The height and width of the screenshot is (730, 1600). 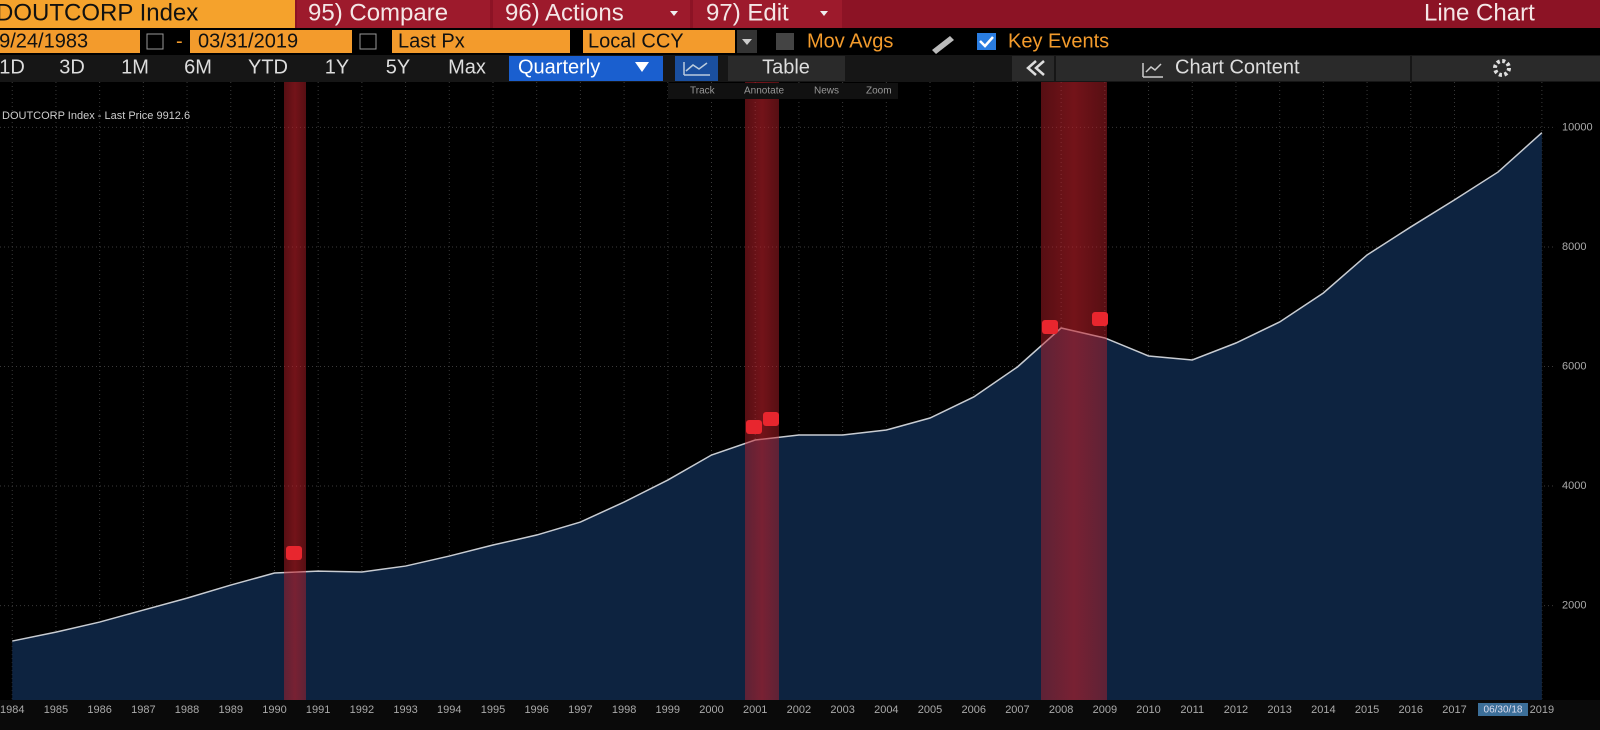 What do you see at coordinates (747, 13) in the screenshot?
I see `menu-edit: 97) Edit` at bounding box center [747, 13].